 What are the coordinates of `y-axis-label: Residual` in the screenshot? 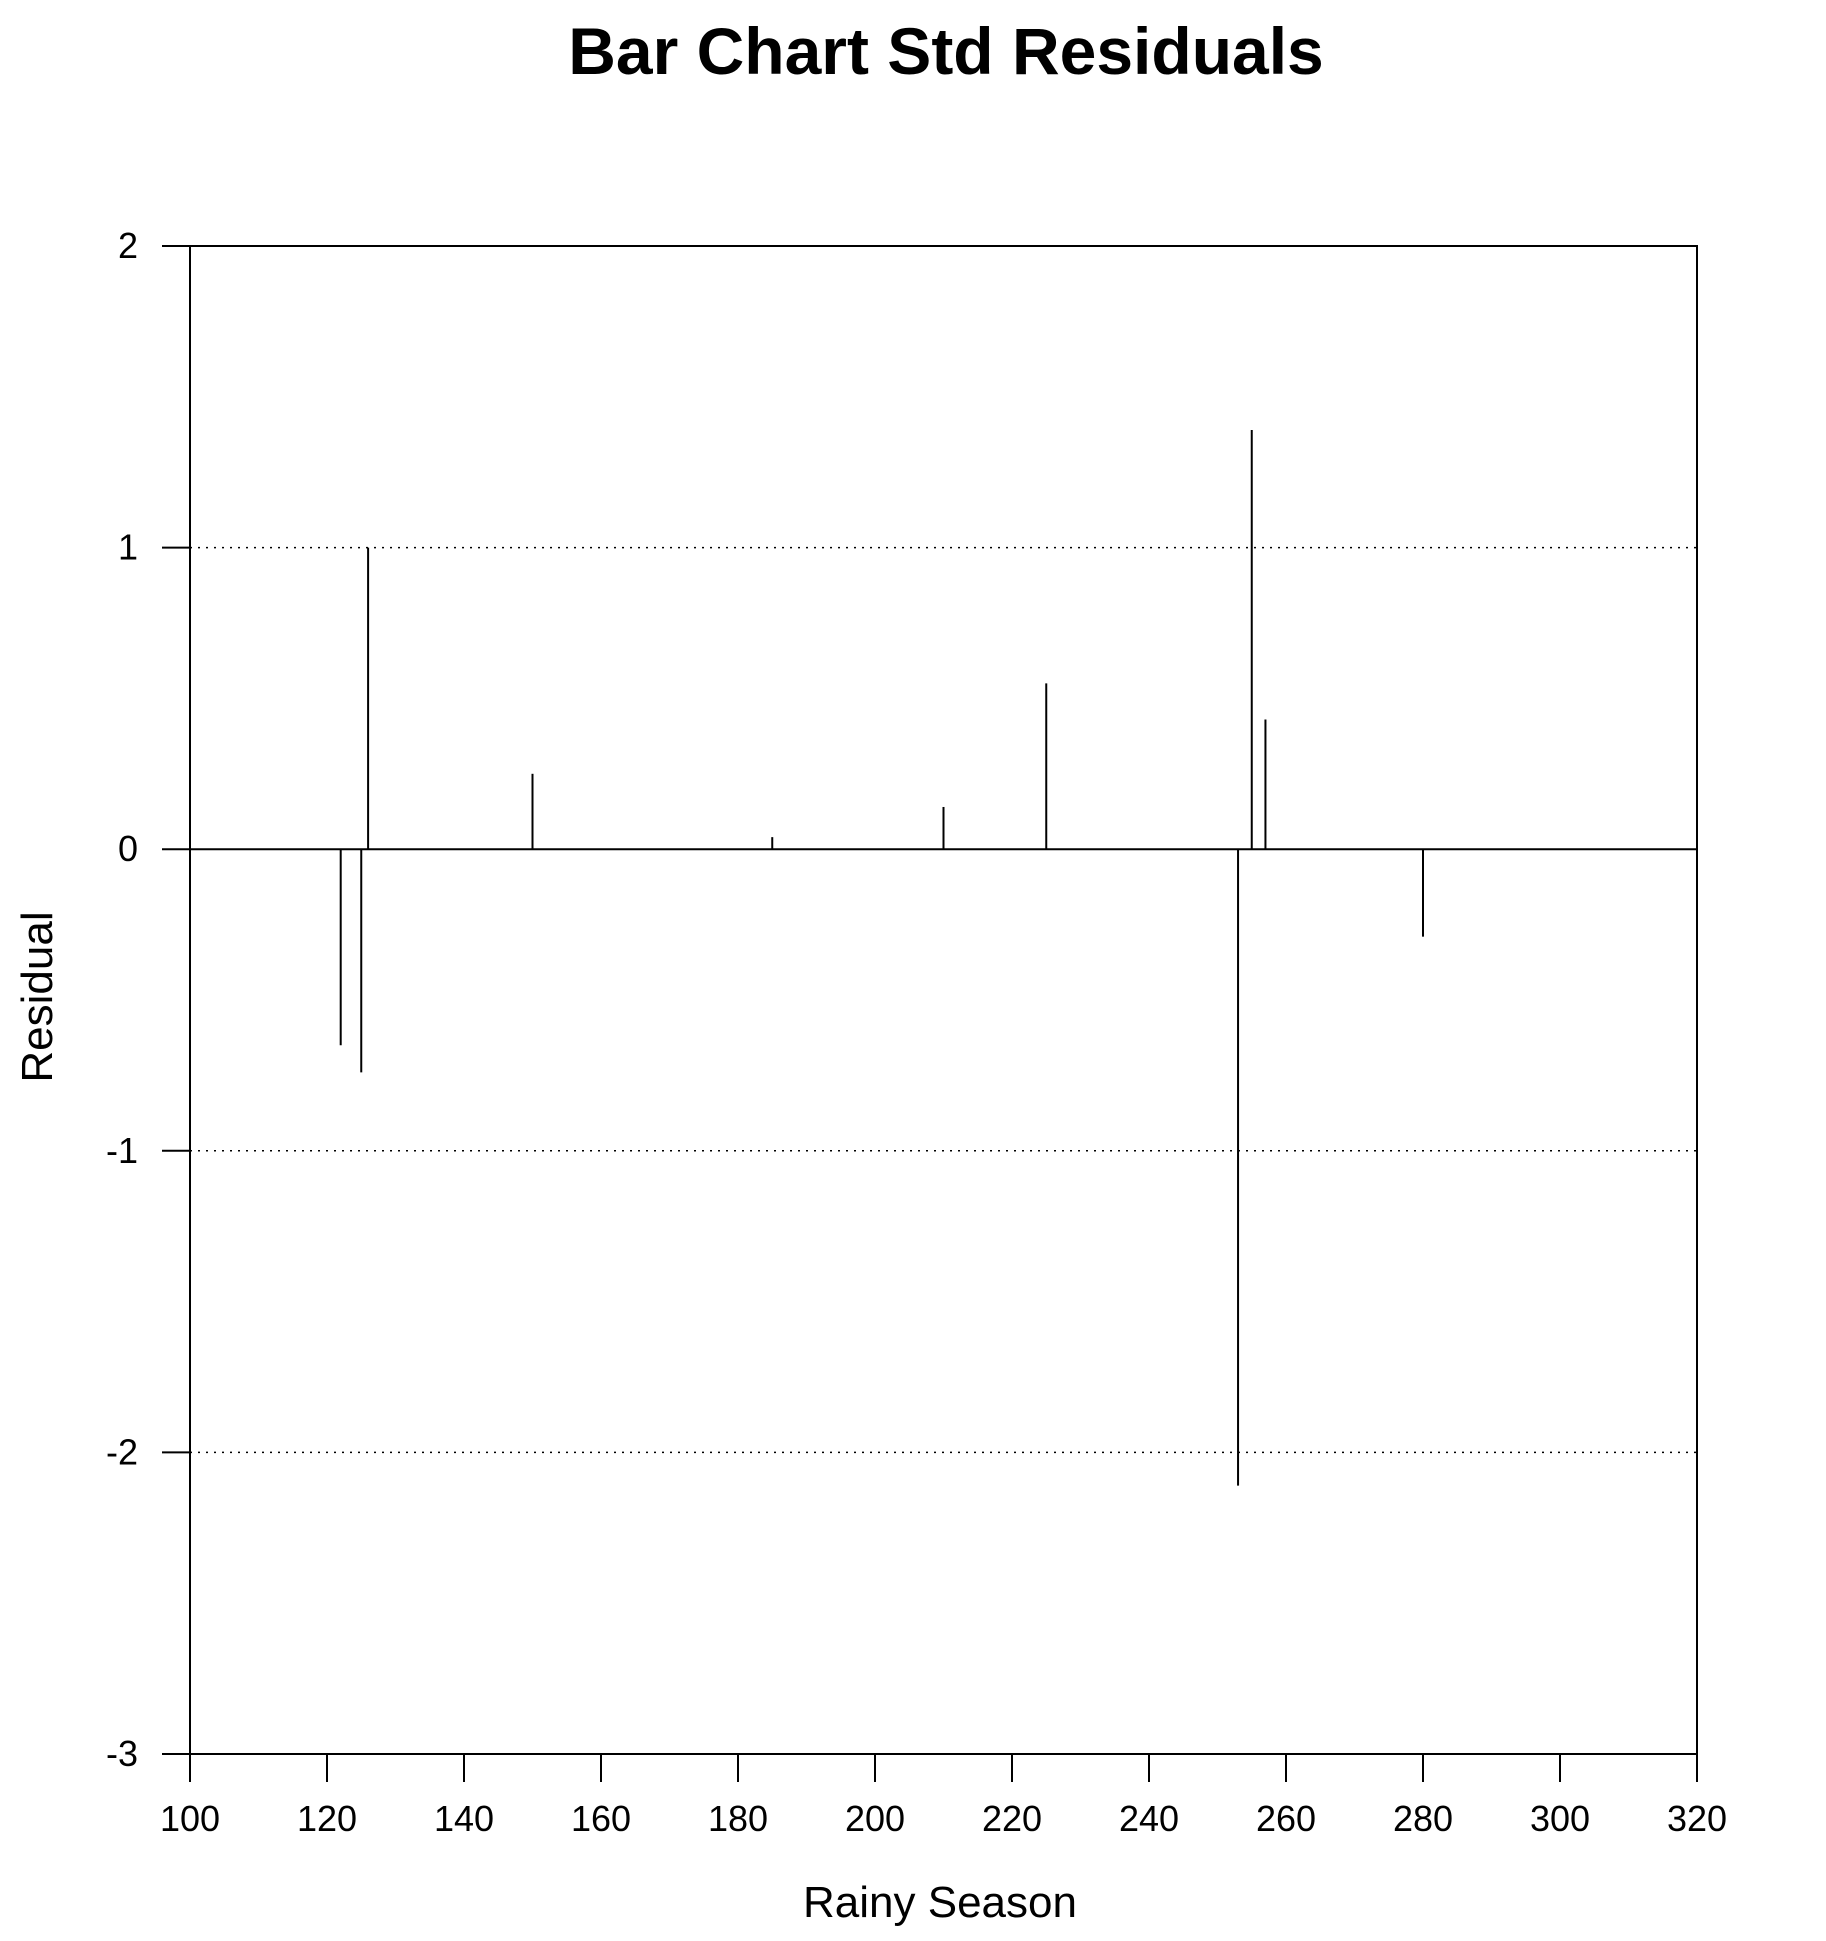 It's located at (37, 996).